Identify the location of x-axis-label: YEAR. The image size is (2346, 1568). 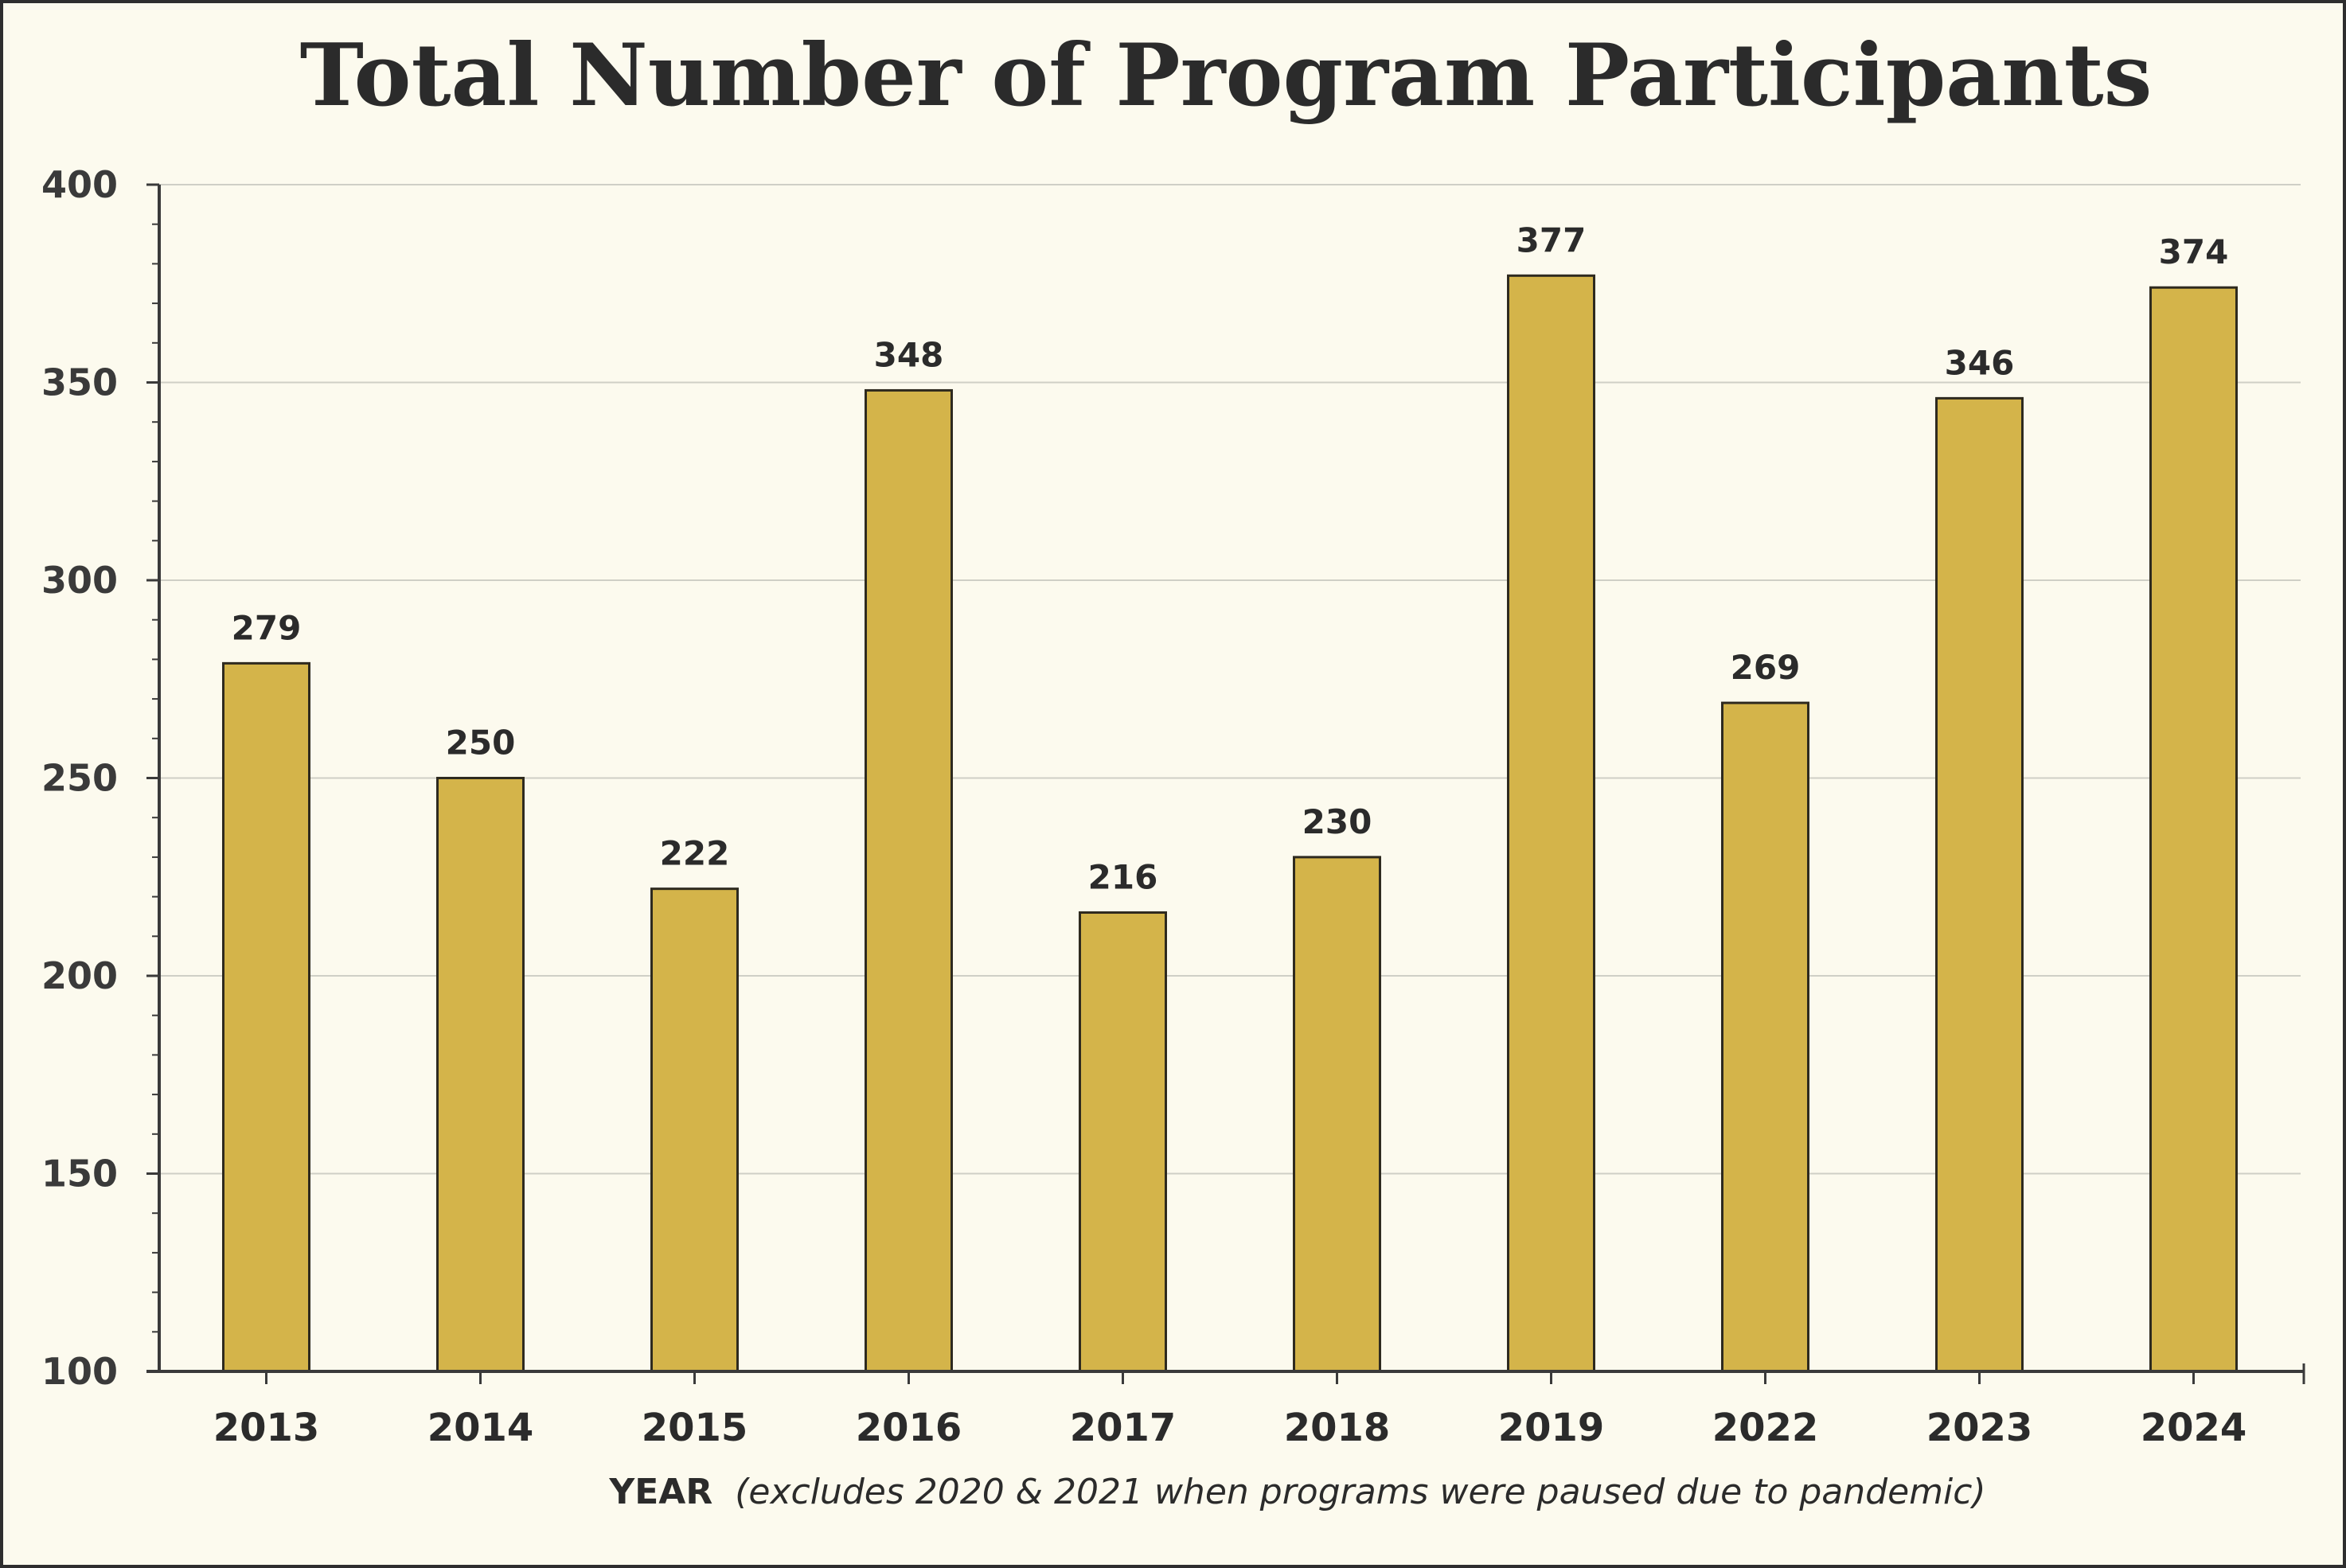
(660, 1492).